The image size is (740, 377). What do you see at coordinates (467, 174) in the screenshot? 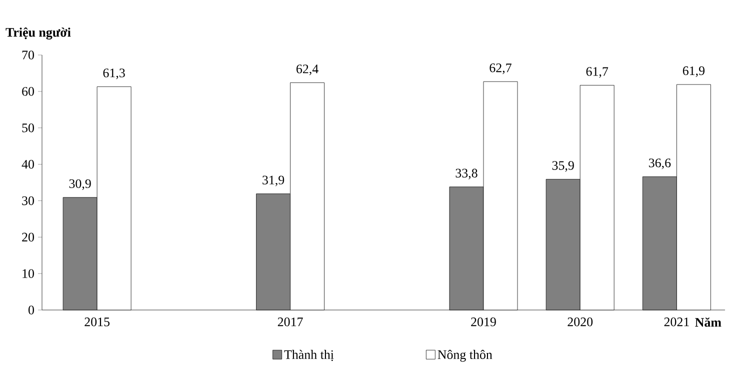
I see `data-label: 33,8` at bounding box center [467, 174].